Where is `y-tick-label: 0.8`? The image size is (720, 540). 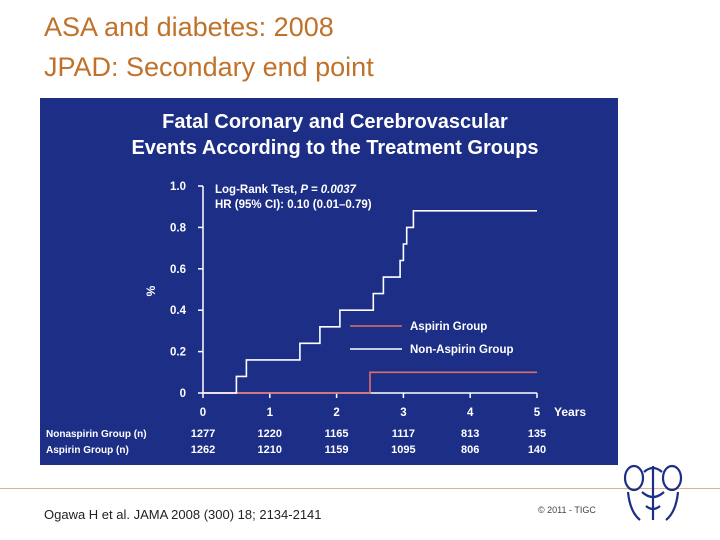 y-tick-label: 0.8 is located at coordinates (178, 228).